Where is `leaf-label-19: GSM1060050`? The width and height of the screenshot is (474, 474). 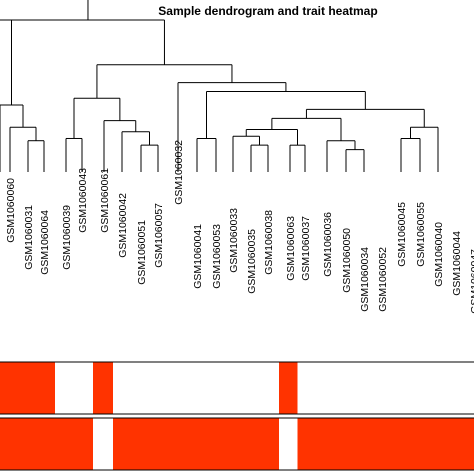
leaf-label-19: GSM1060050 is located at coordinates (347, 260).